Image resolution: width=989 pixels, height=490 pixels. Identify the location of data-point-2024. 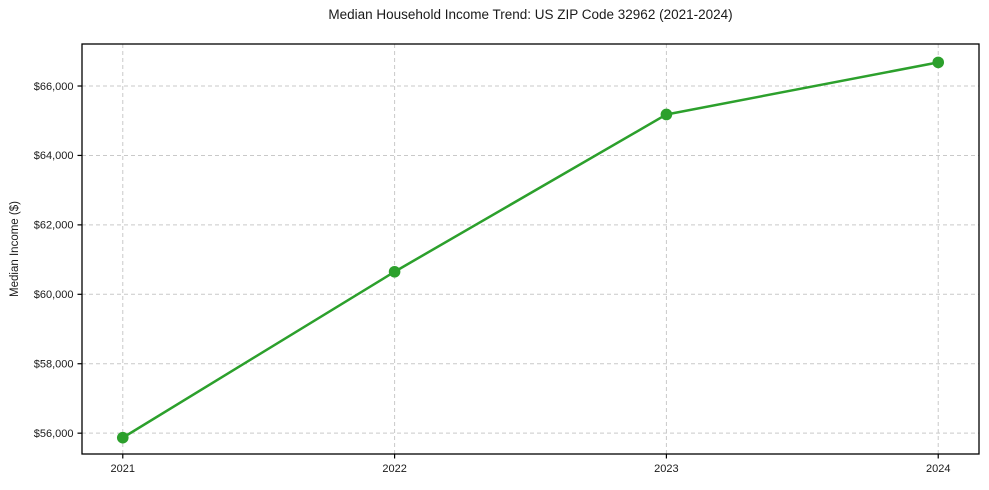
(938, 62).